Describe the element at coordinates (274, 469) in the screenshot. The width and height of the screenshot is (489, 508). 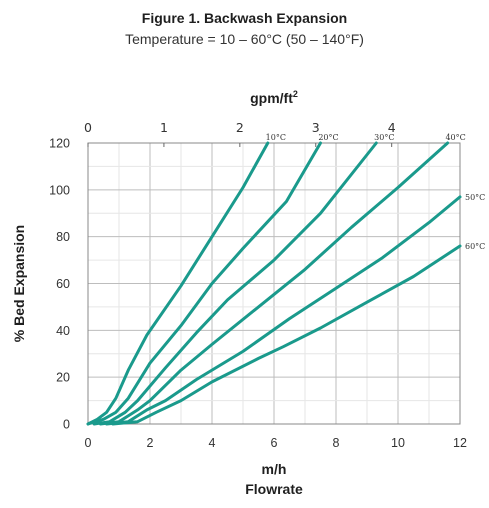
I see `x-axis-label: m/h` at that location.